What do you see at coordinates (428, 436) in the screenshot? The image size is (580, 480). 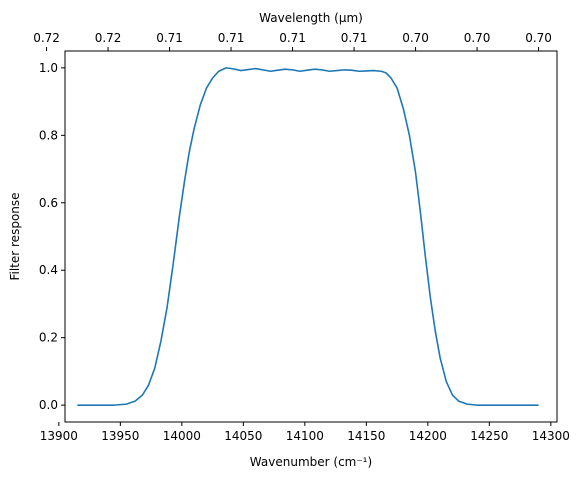 I see `x-tick-label: 14200` at bounding box center [428, 436].